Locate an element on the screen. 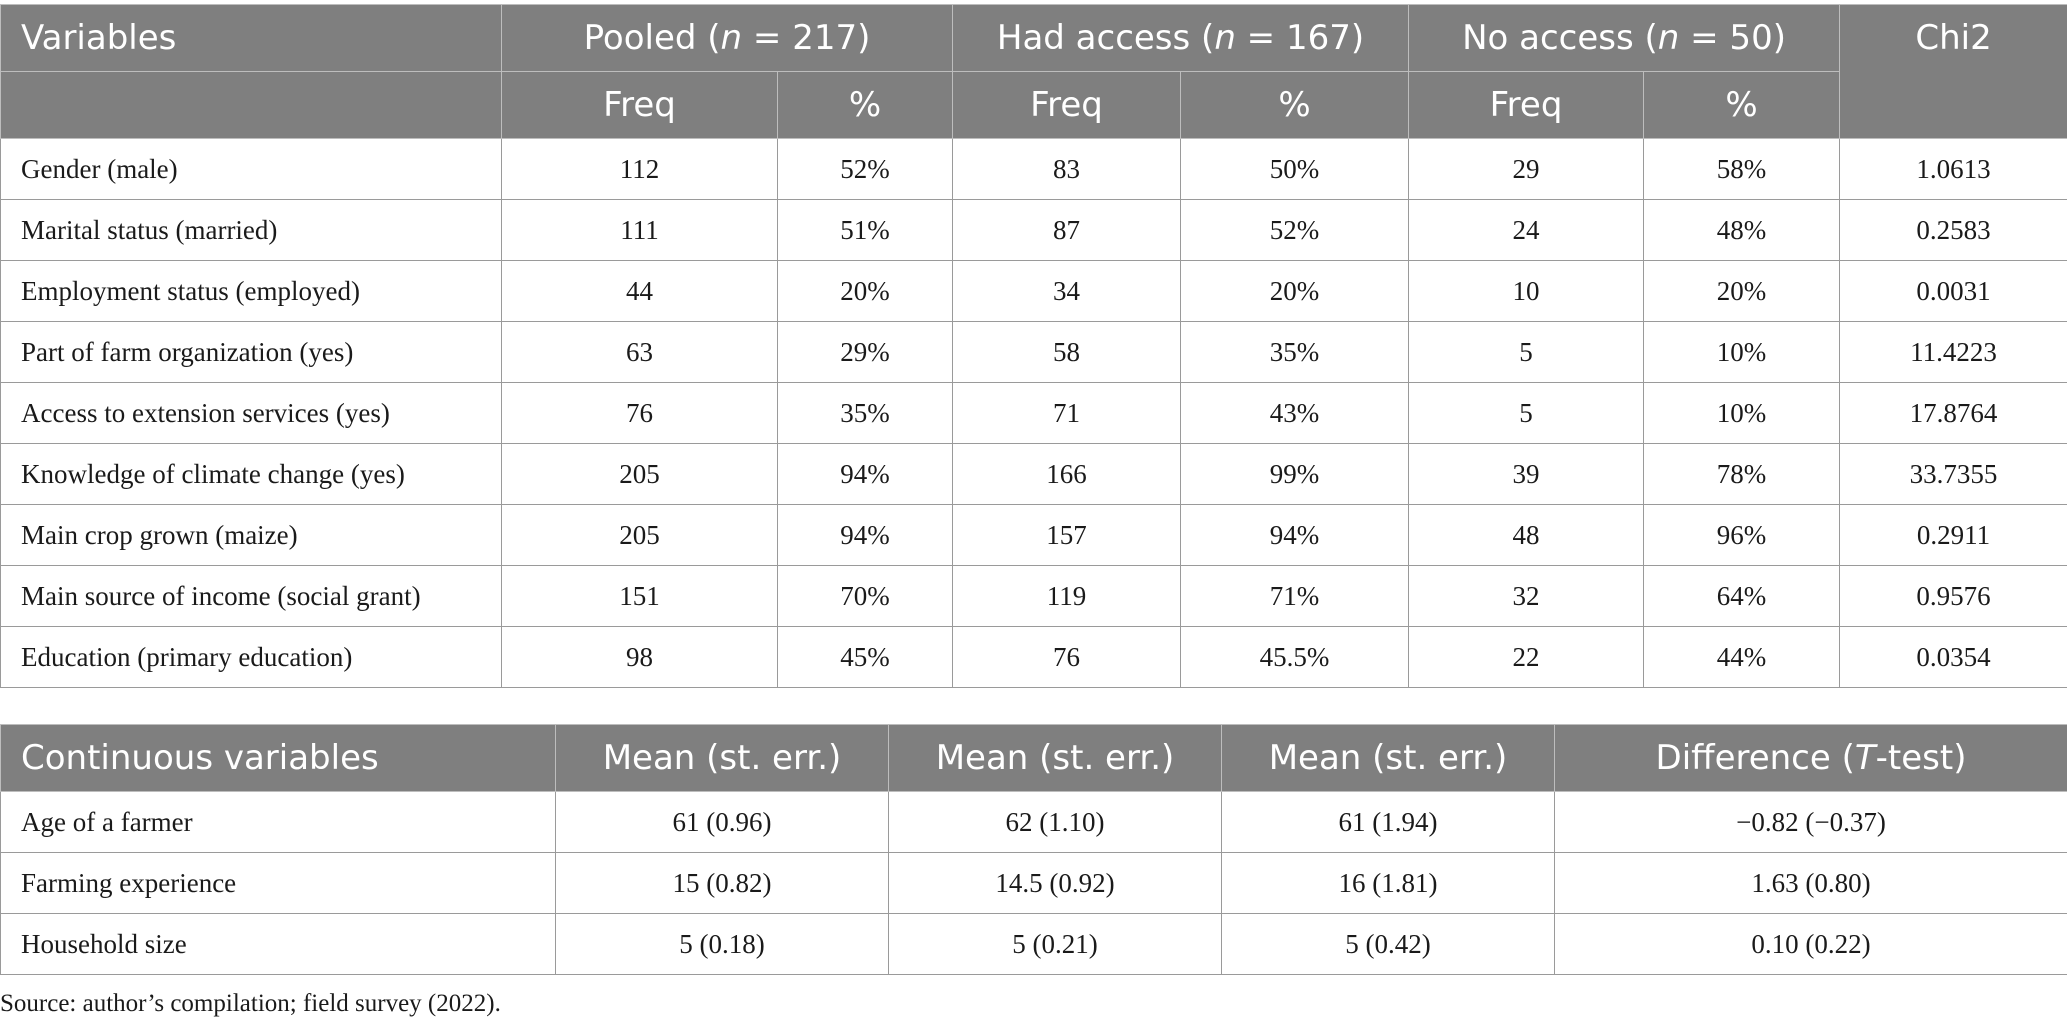 The width and height of the screenshot is (2067, 1029). table-cell: 83 is located at coordinates (1066, 169).